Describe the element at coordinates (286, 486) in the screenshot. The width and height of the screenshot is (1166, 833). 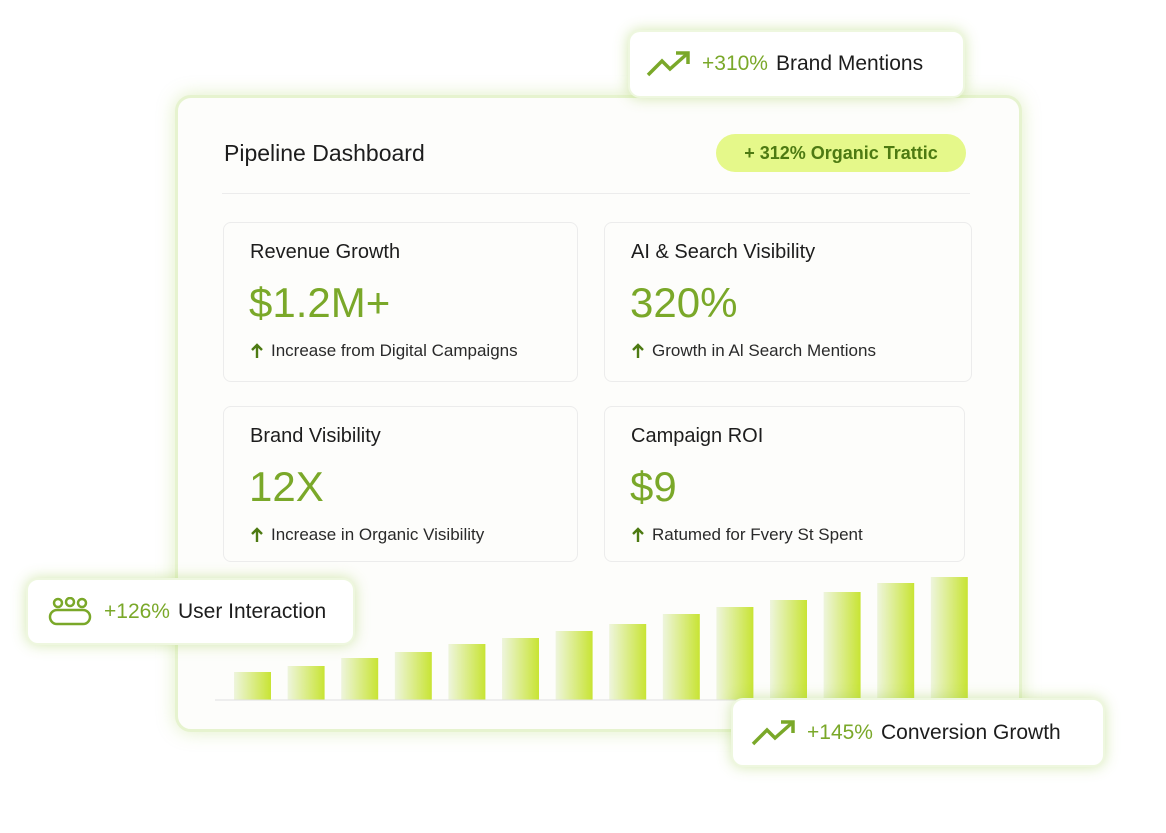
I see `card-value: 12X` at that location.